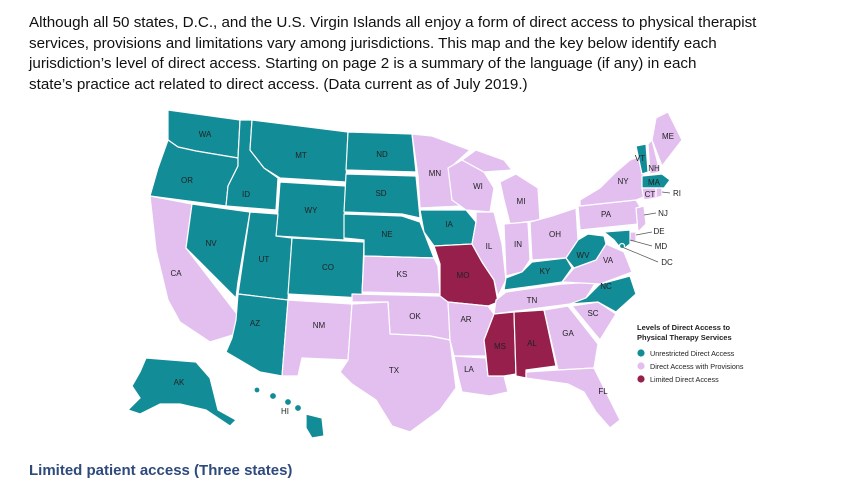 This screenshot has height=490, width=855. What do you see at coordinates (613, 181) in the screenshot?
I see `state-NY` at bounding box center [613, 181].